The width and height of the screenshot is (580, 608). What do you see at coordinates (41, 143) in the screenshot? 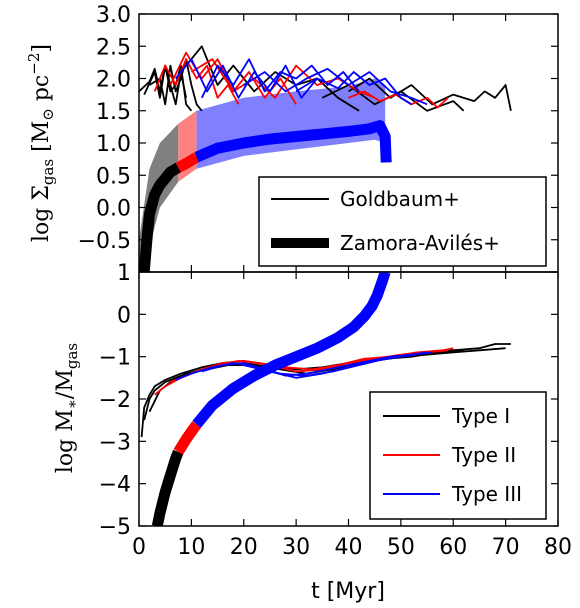
I see `top-y-axis-label: log Σgas [M⊙ pc−2]` at bounding box center [41, 143].